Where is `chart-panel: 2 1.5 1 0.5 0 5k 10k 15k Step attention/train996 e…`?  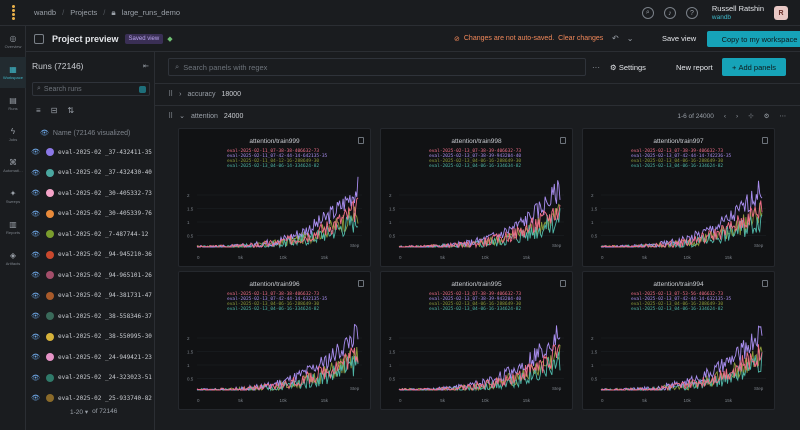
chart-panel: 2 1.5 1 0.5 0 5k 10k 15k Step attention/train996 e… is located at coordinates (274, 340).